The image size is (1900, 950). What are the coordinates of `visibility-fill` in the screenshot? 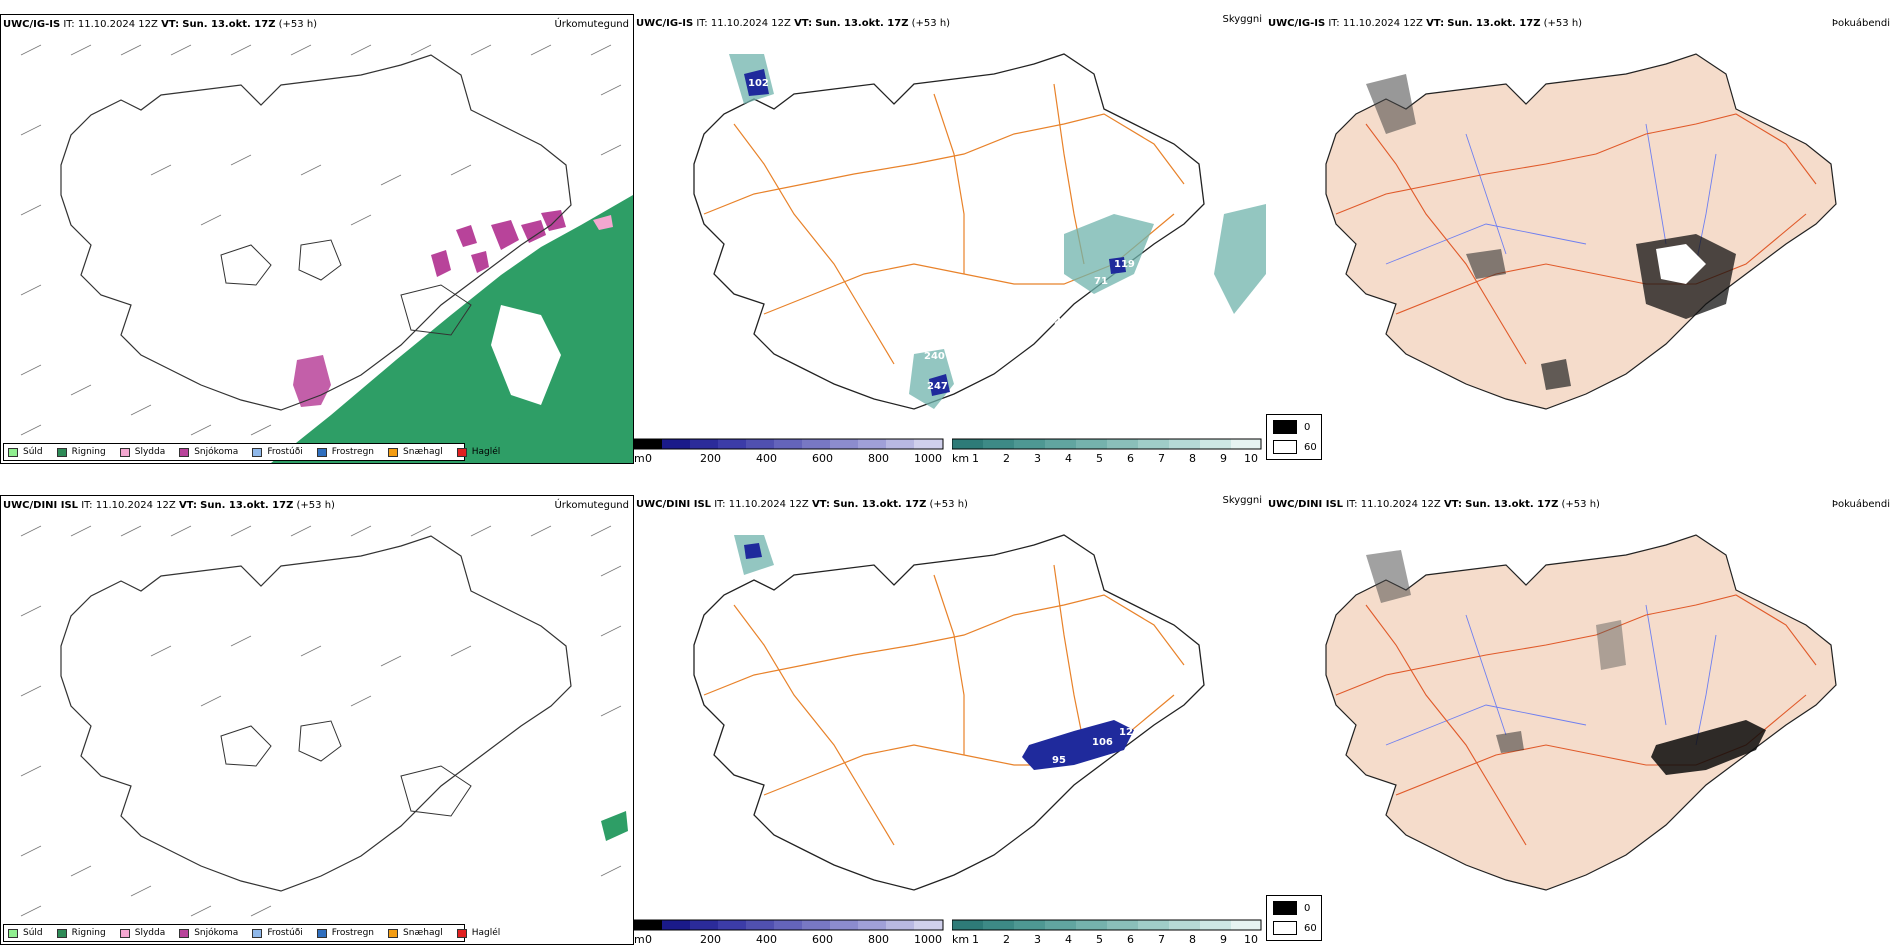 It's located at (997, 231).